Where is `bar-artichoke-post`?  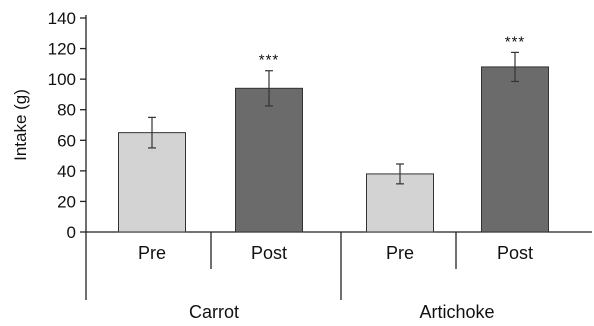 bar-artichoke-post is located at coordinates (515, 149).